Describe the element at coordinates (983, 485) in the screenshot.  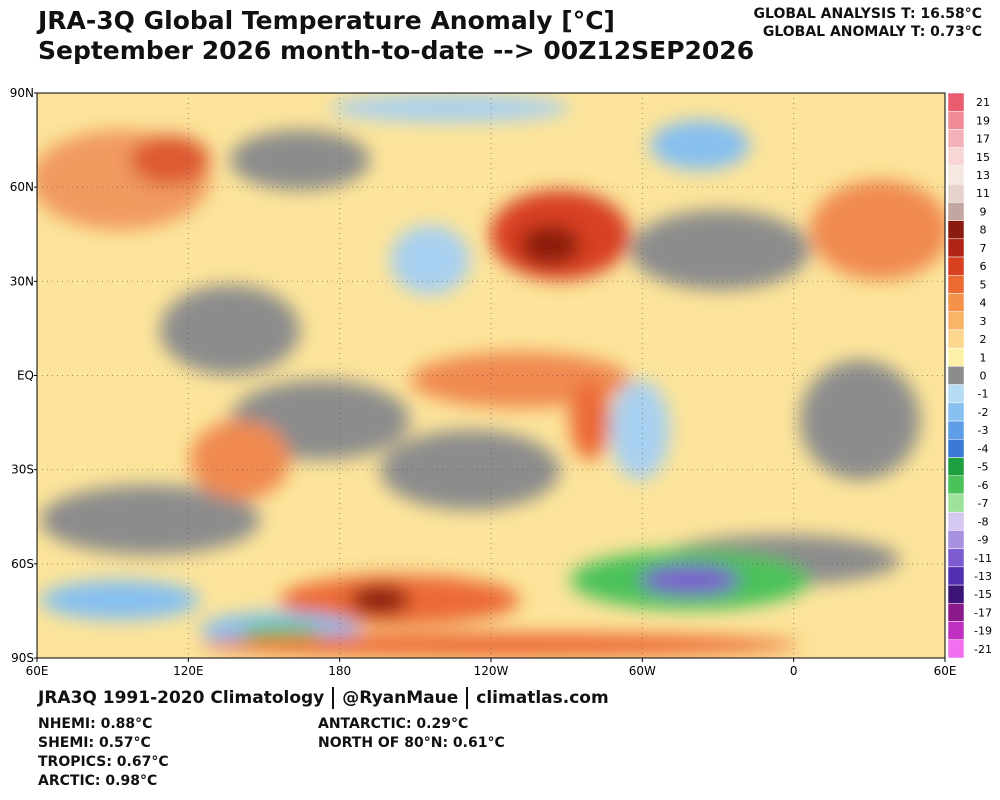
I see `colorbar-label: -6` at that location.